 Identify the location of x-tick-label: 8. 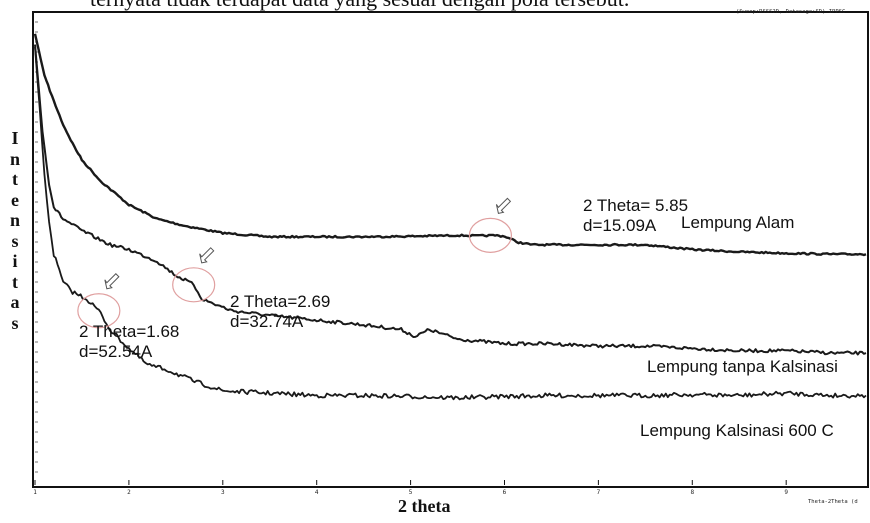
(692, 492).